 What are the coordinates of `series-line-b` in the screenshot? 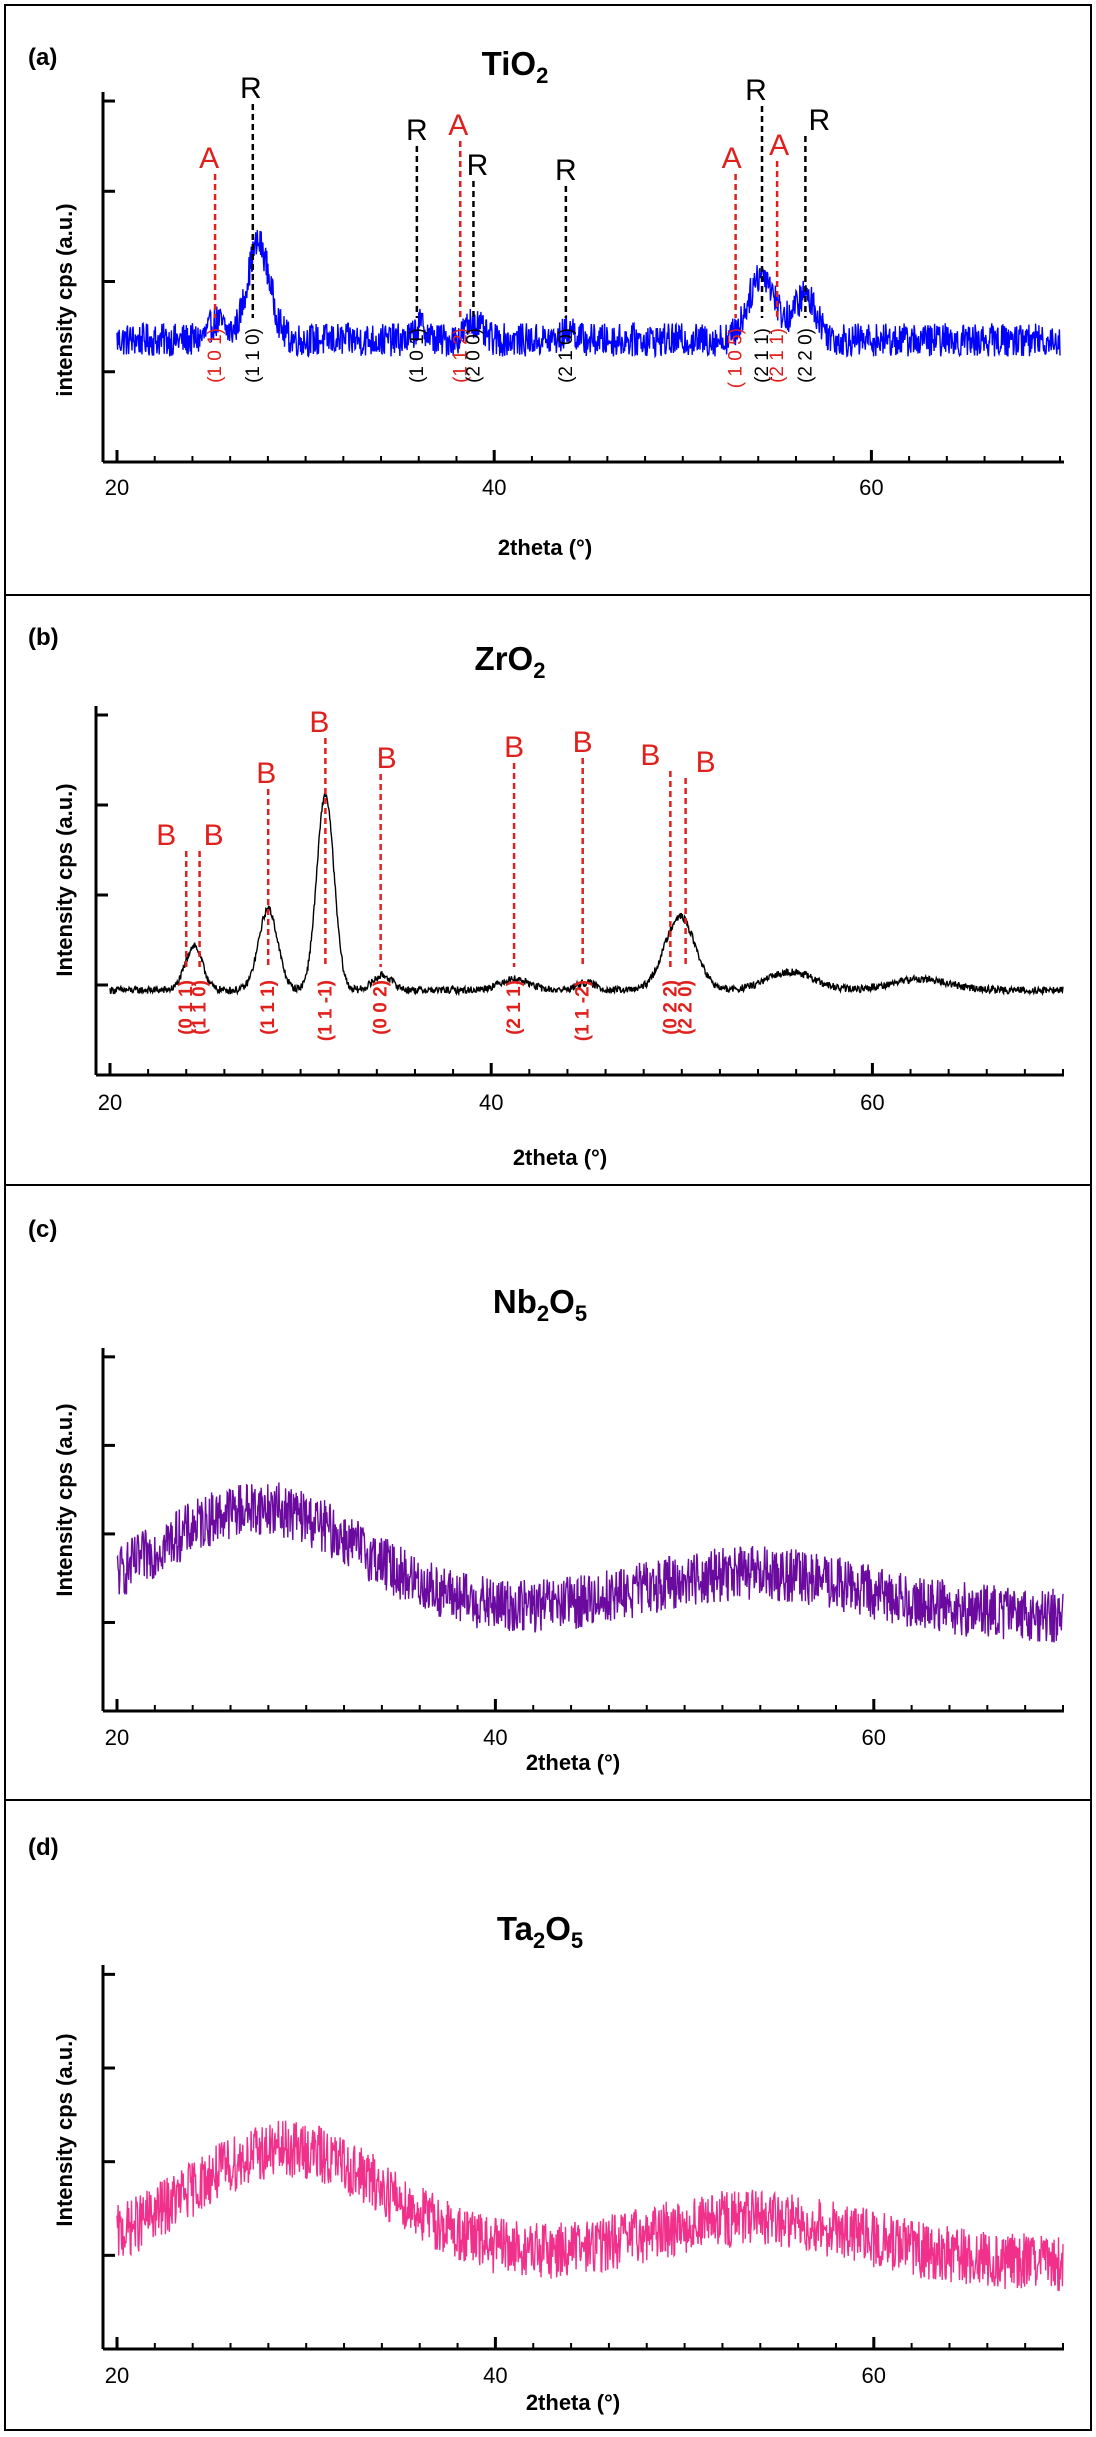 It's located at (586, 894).